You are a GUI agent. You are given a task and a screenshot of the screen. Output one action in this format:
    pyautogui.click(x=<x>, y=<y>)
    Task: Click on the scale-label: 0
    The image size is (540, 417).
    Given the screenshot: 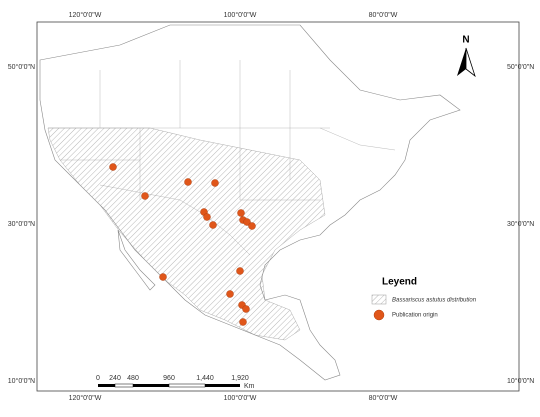 What is the action you would take?
    pyautogui.click(x=98, y=378)
    